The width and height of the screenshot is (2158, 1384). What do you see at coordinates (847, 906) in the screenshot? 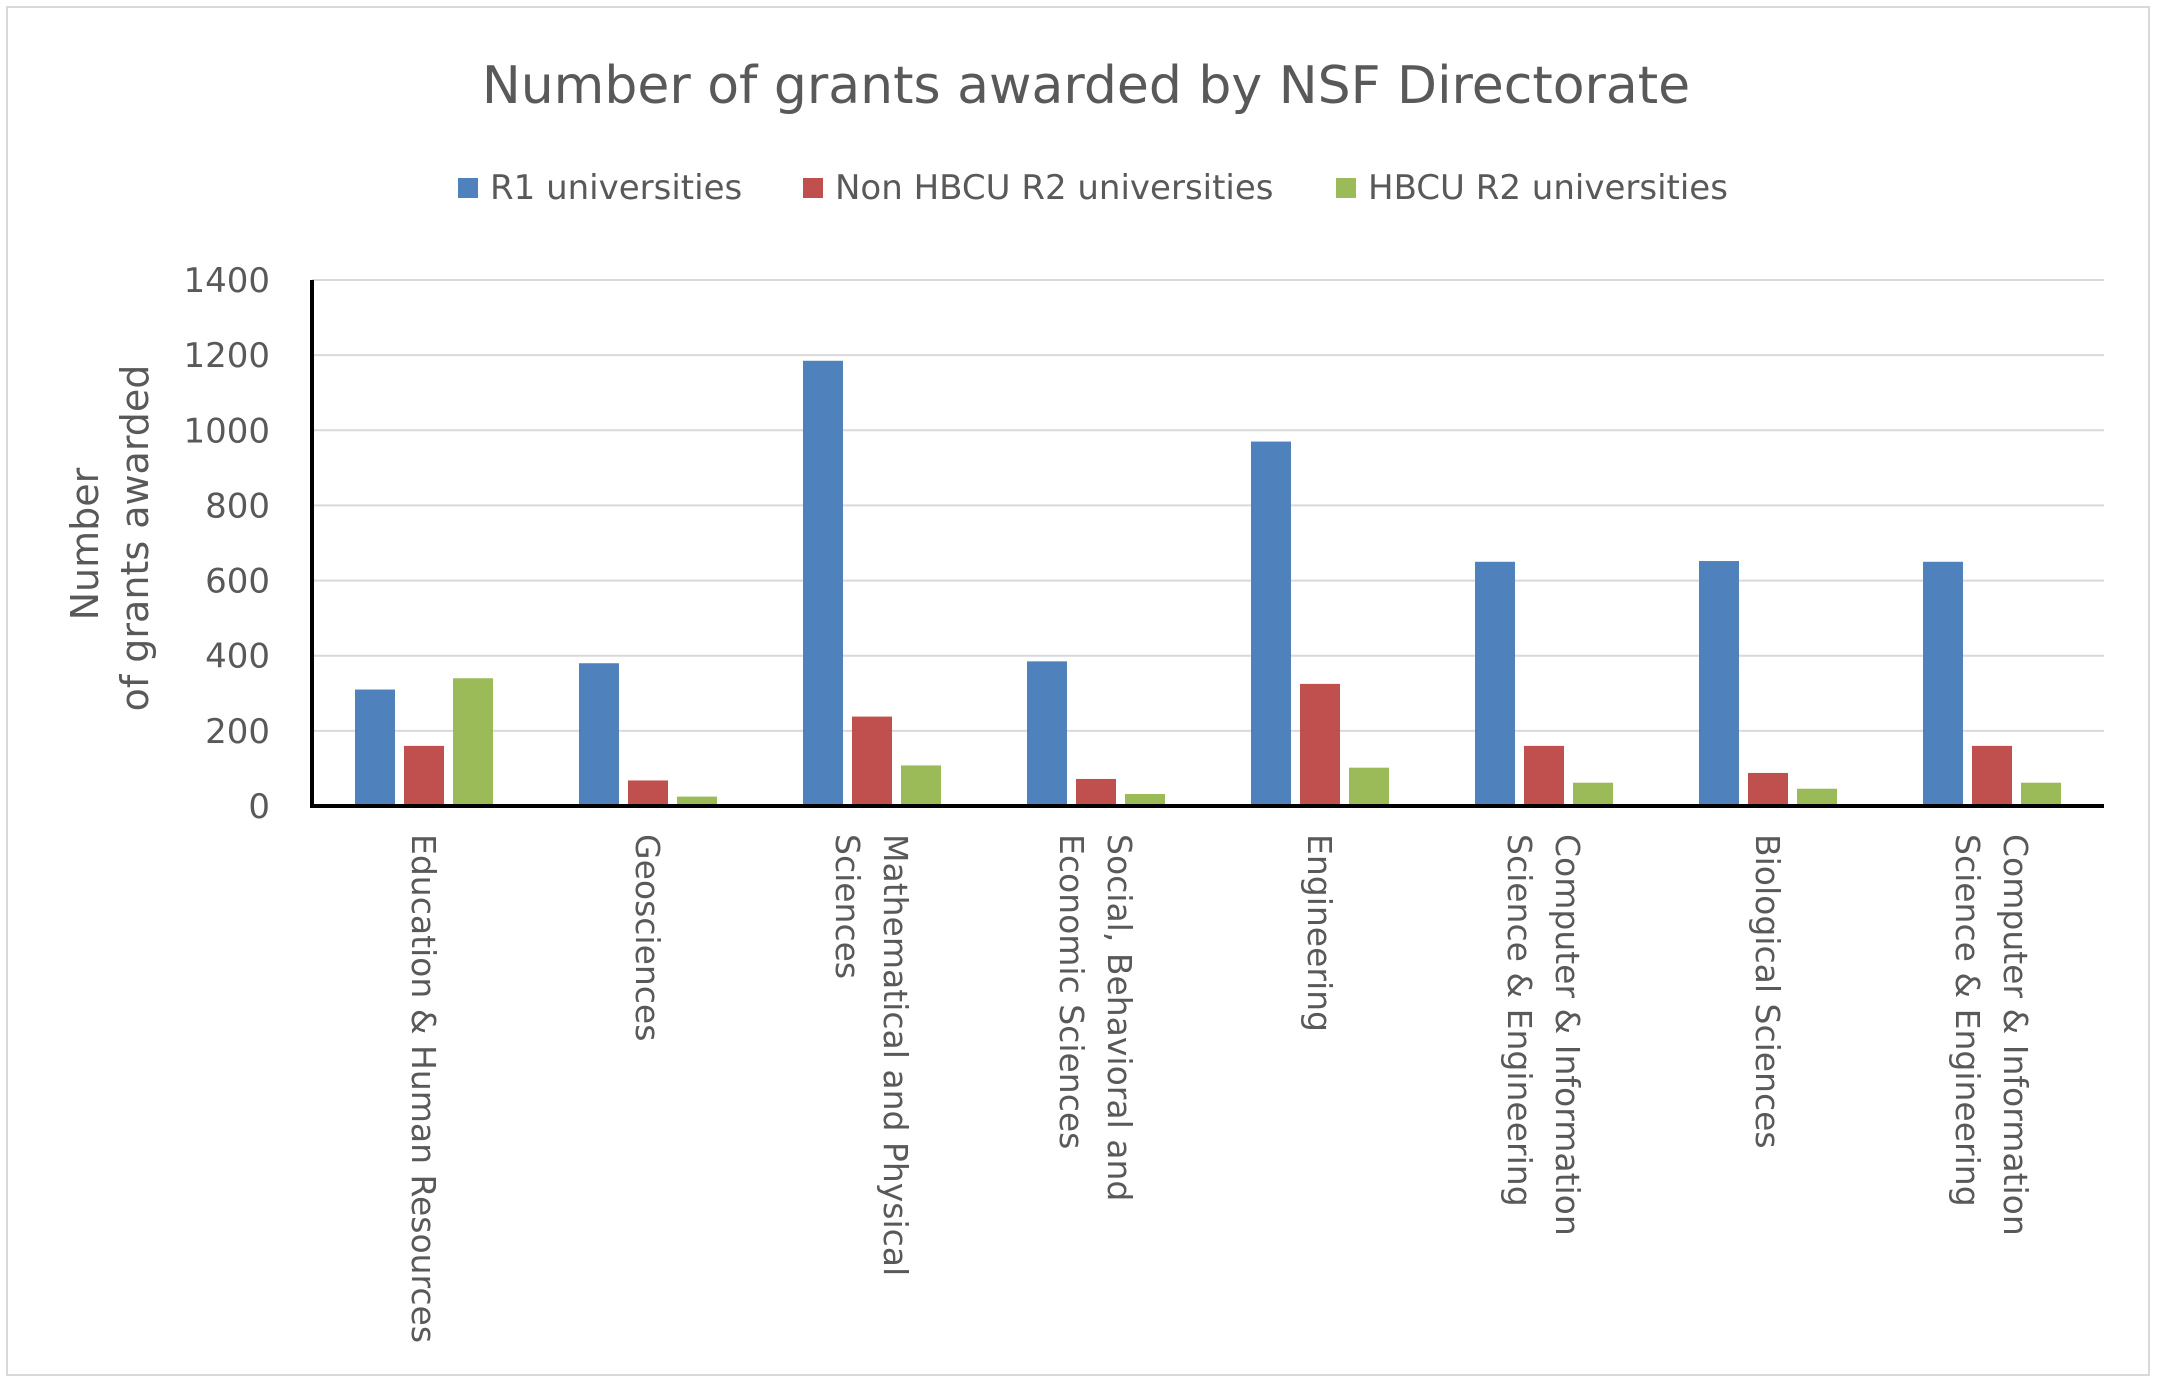
I see `x-category-label-line: Sciences` at bounding box center [847, 906].